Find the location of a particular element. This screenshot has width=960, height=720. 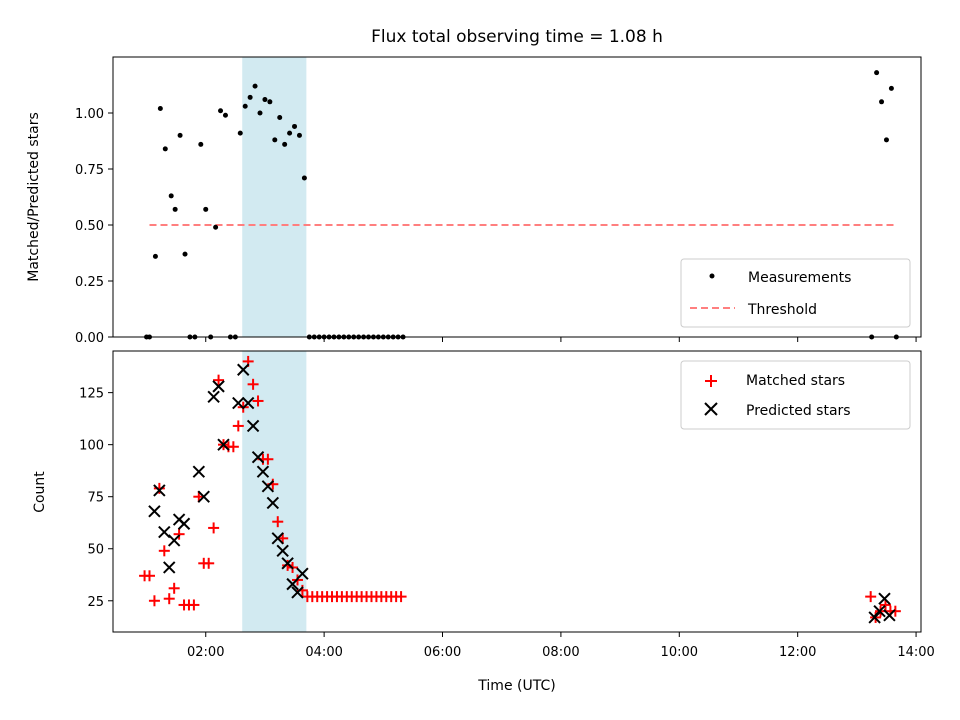

y-tick-label: 125 is located at coordinates (91, 394).